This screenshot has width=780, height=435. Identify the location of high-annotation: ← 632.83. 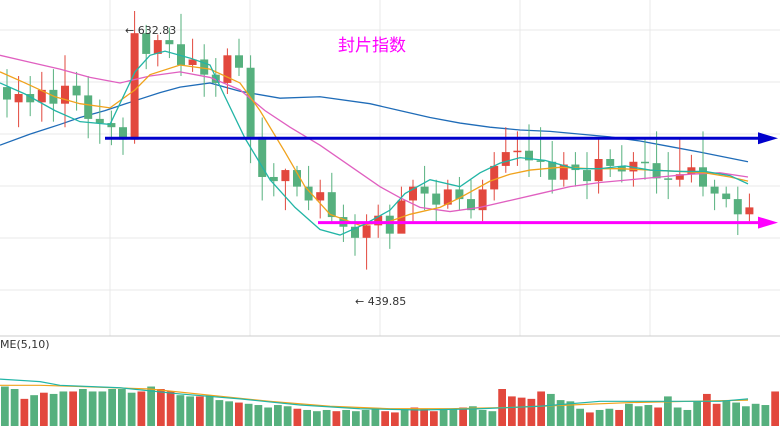
(150, 30).